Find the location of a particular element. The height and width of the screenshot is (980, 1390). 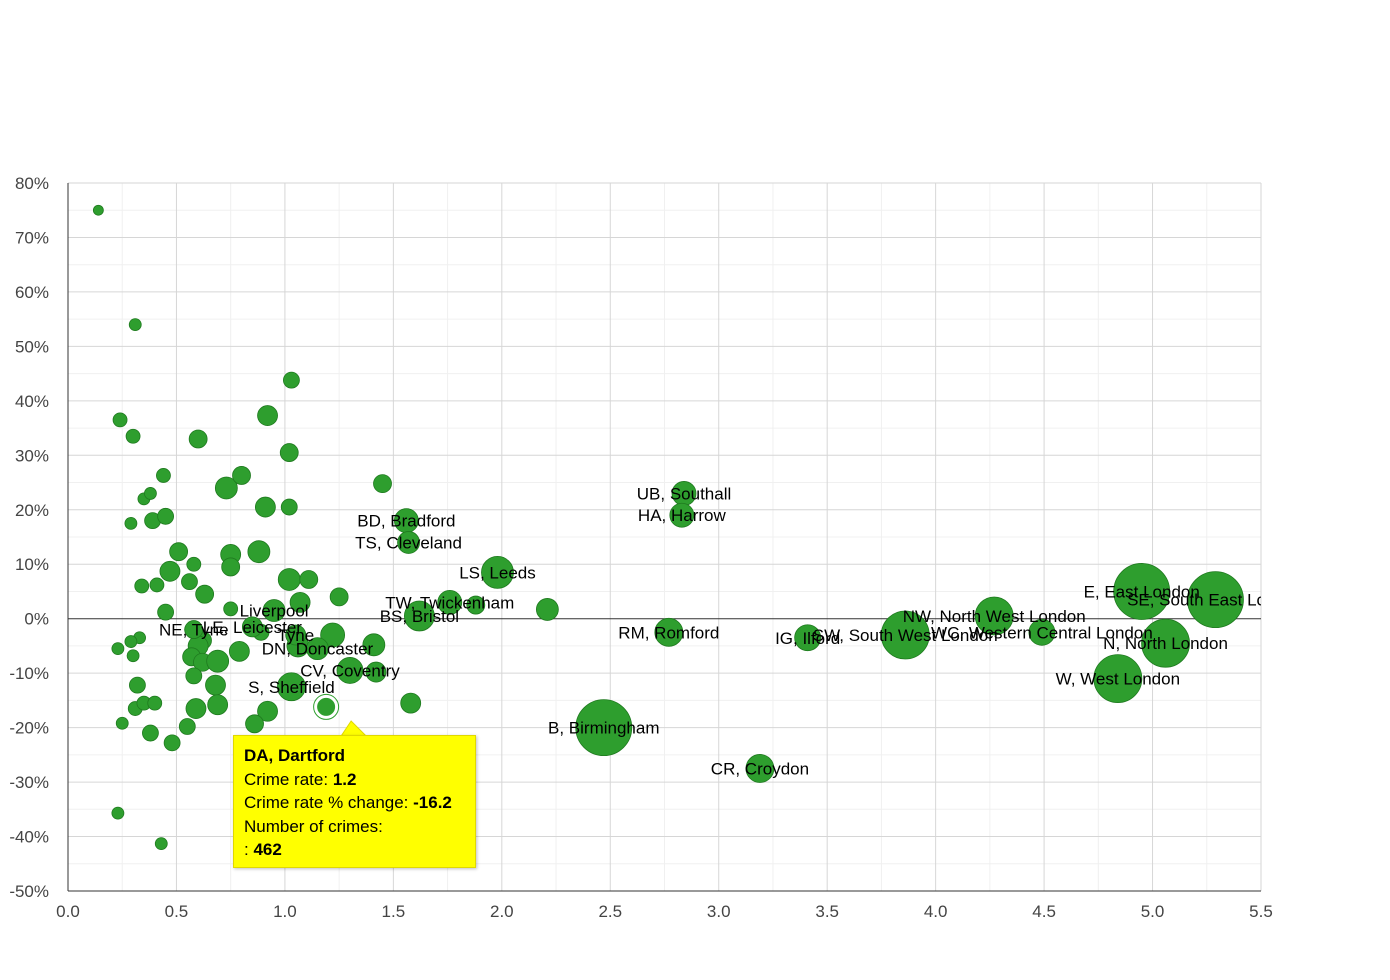

x-tick-label: 3.0 is located at coordinates (719, 911).